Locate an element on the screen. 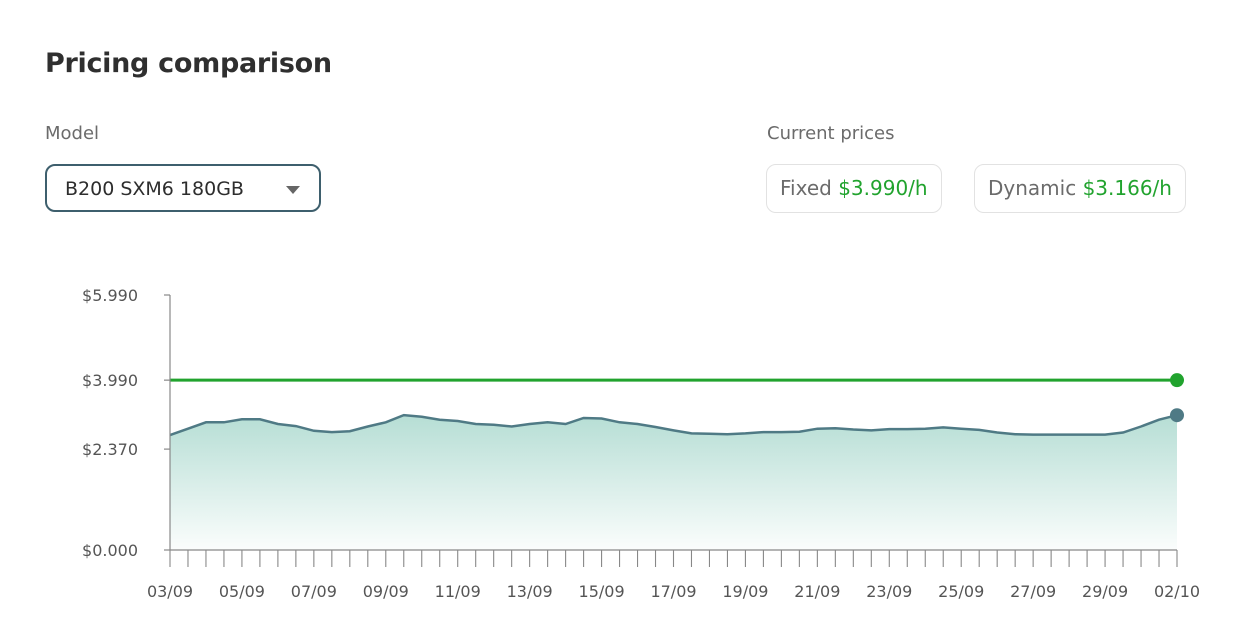 This screenshot has height=644, width=1254. dynamic-price-badge: Dynamic $3.166/h is located at coordinates (1080, 188).